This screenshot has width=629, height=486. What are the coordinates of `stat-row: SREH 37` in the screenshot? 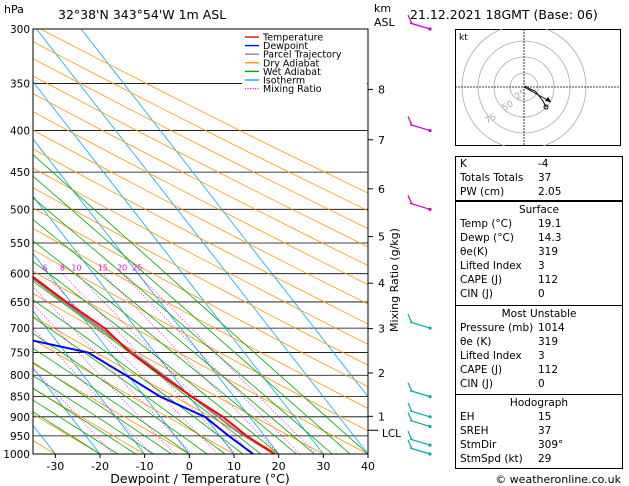 It's located at (539, 431).